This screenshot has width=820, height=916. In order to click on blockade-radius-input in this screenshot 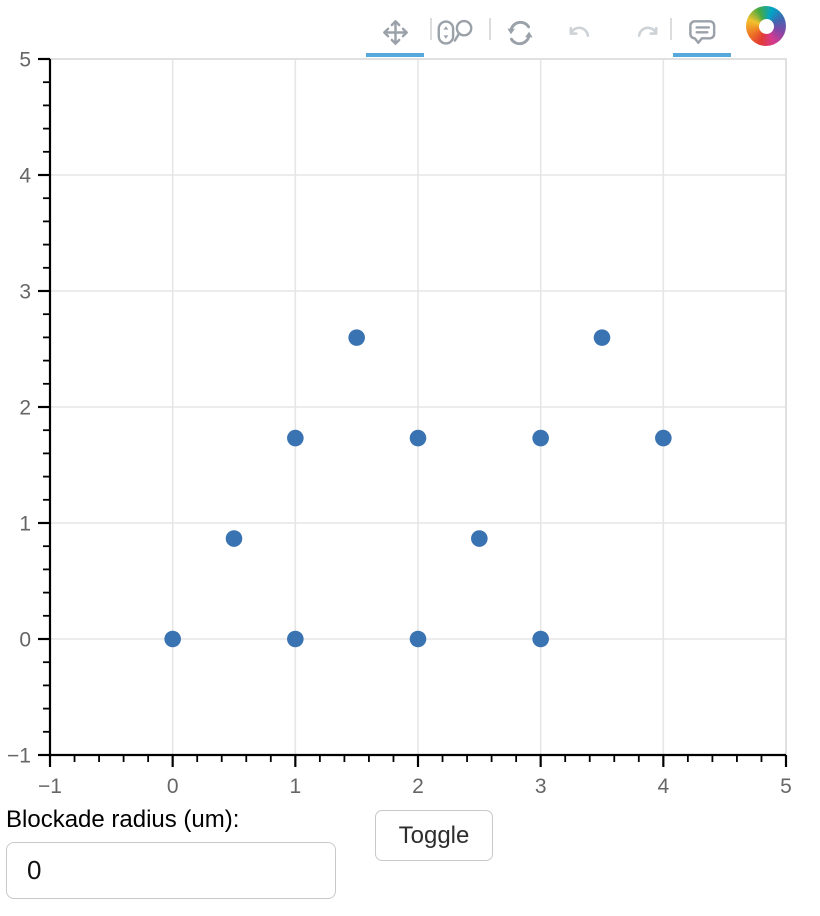, I will do `click(171, 870)`.